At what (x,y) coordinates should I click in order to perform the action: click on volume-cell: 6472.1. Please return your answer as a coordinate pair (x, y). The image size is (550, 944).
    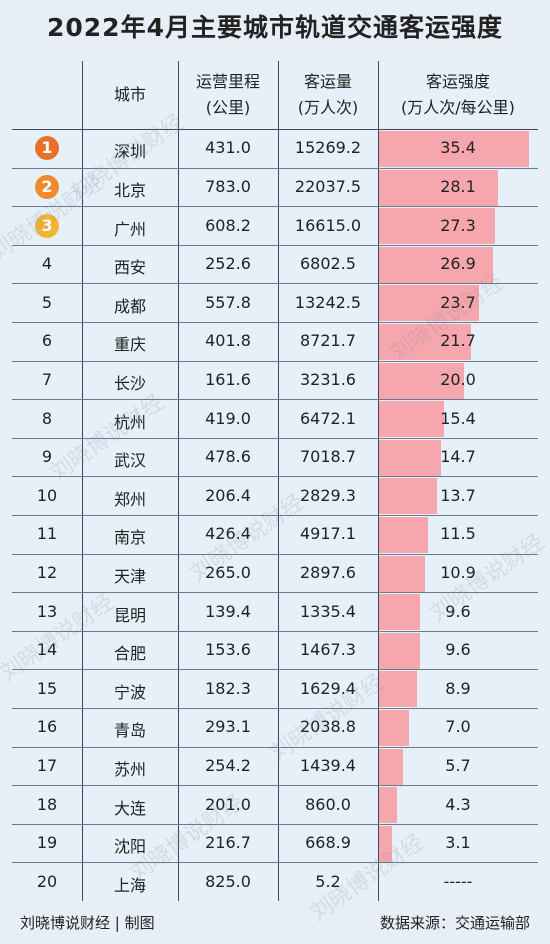
    Looking at the image, I should click on (328, 418).